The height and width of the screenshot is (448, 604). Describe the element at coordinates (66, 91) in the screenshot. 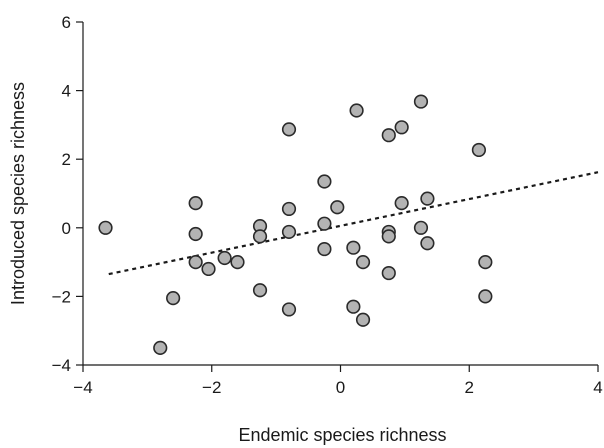

I see `y-tick-label: 4` at that location.